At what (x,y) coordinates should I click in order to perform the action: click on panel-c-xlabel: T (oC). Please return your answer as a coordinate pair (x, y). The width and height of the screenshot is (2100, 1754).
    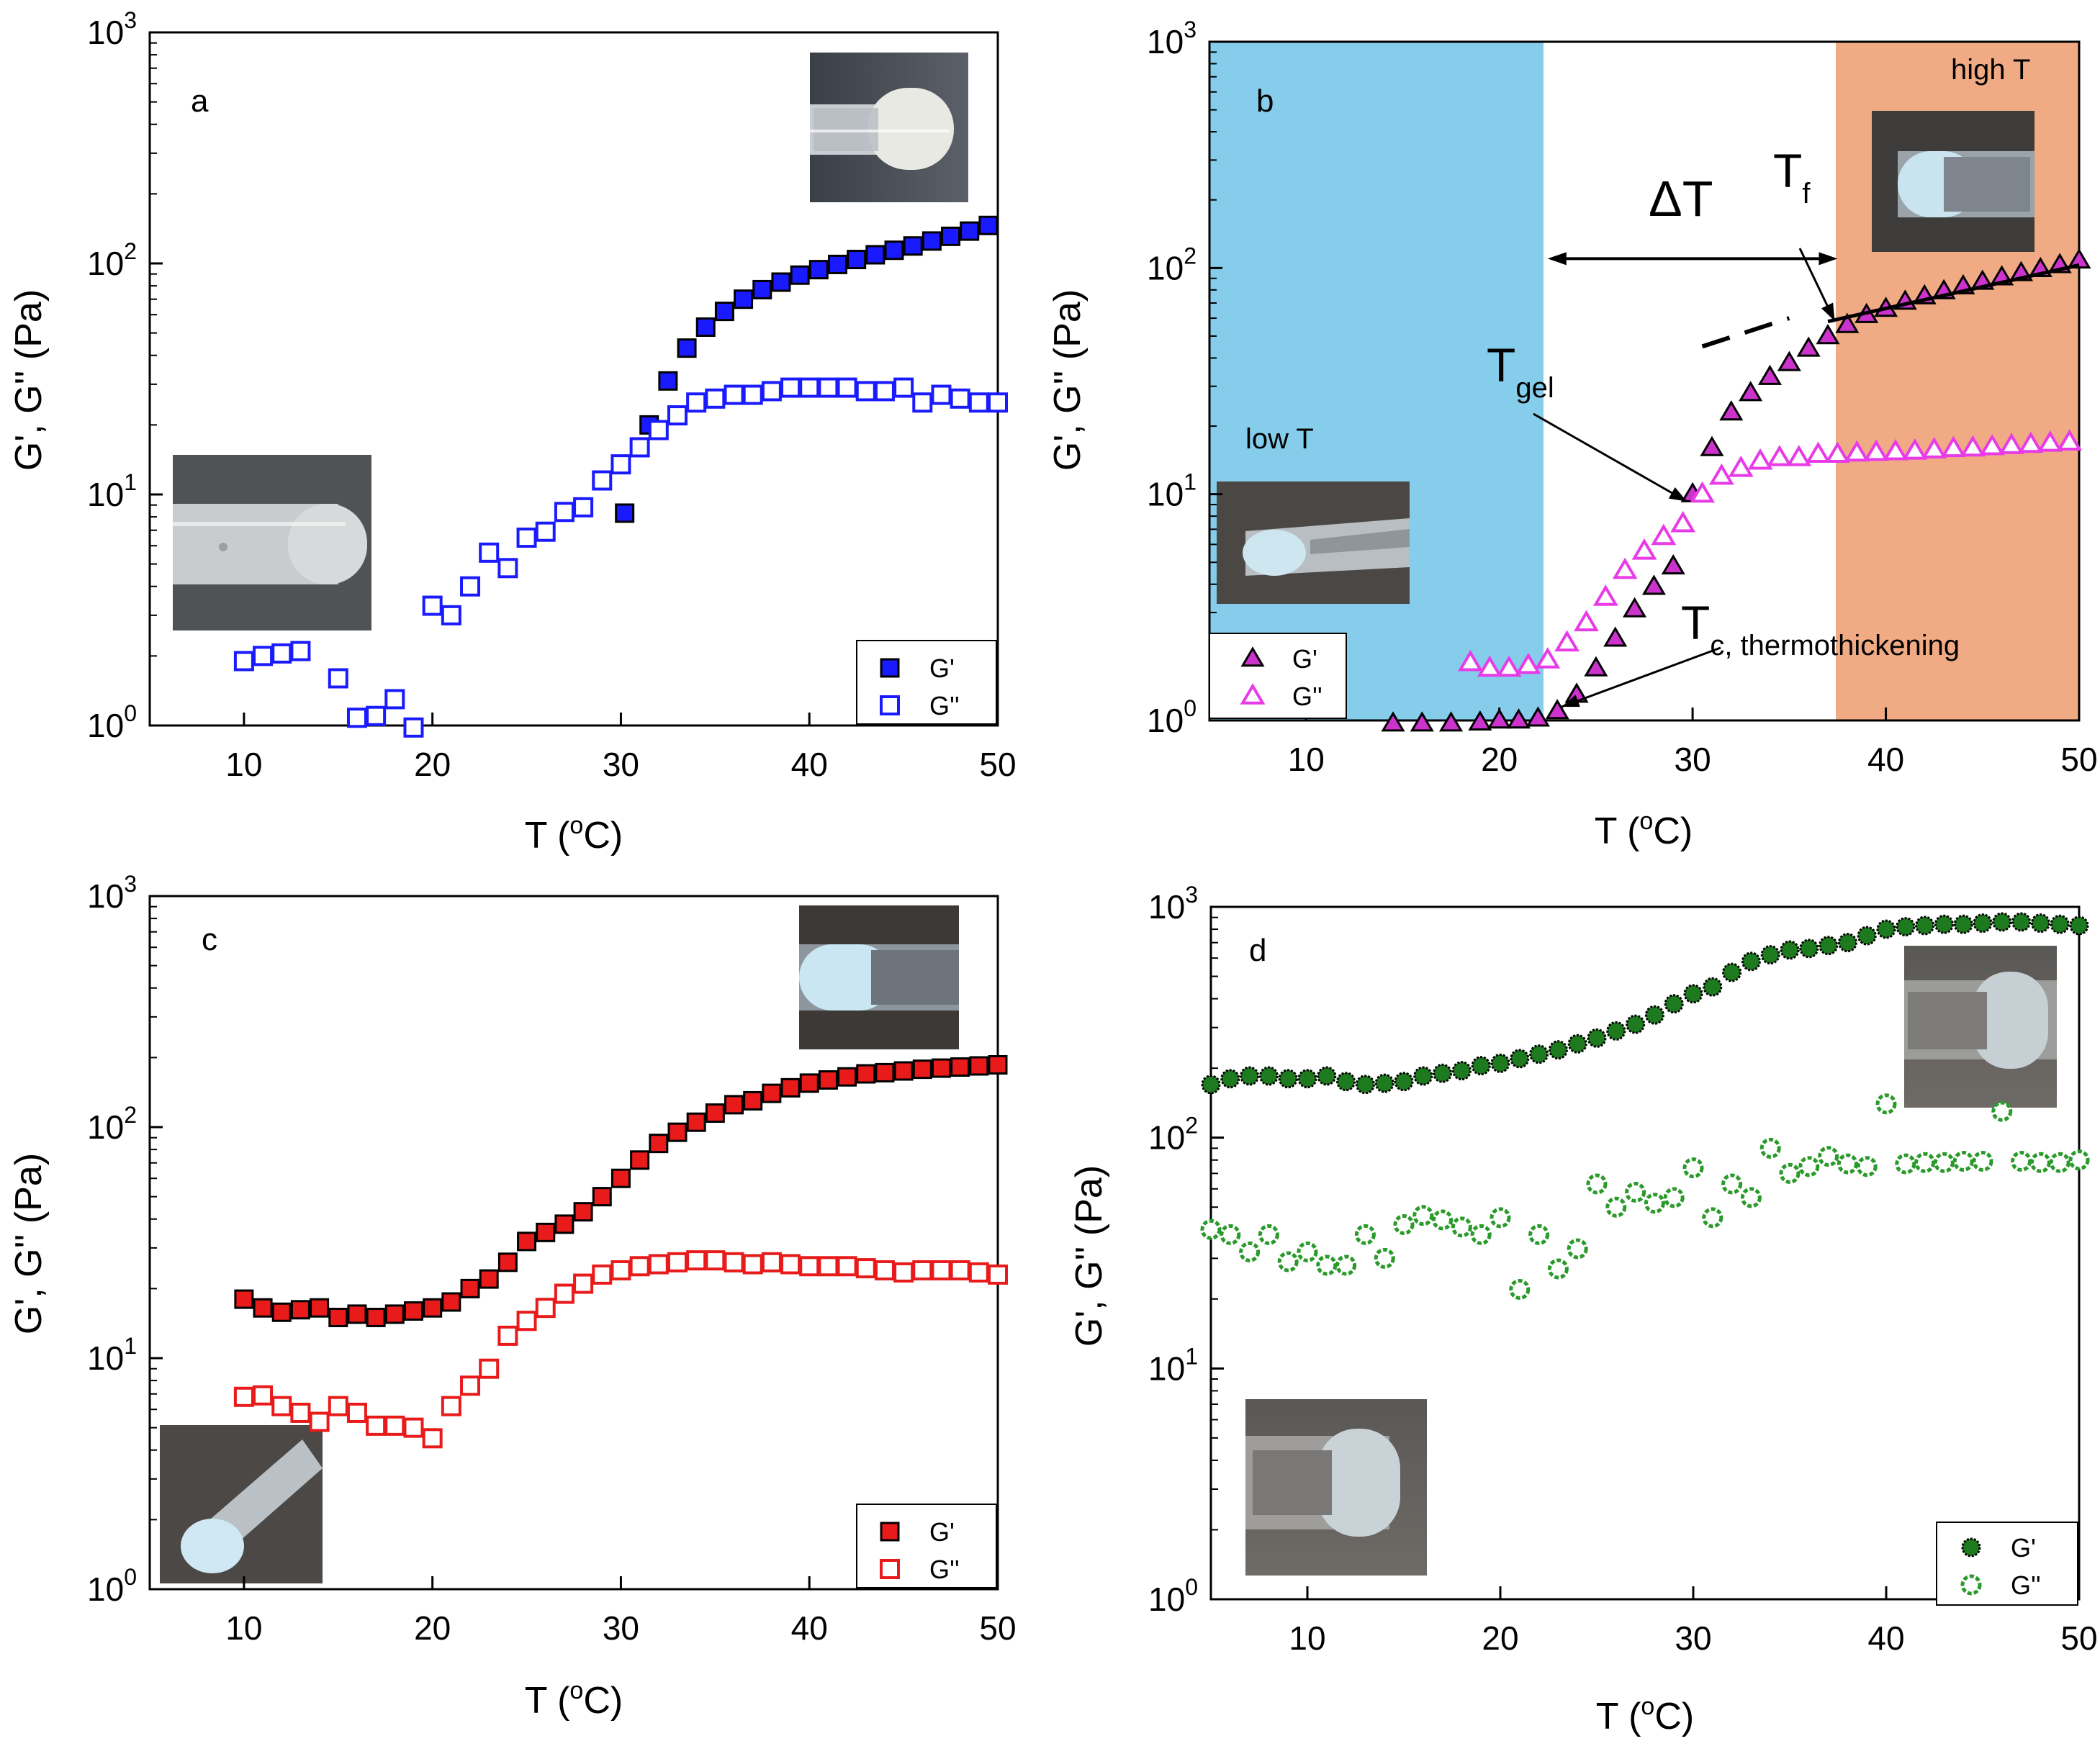
    Looking at the image, I should click on (574, 1699).